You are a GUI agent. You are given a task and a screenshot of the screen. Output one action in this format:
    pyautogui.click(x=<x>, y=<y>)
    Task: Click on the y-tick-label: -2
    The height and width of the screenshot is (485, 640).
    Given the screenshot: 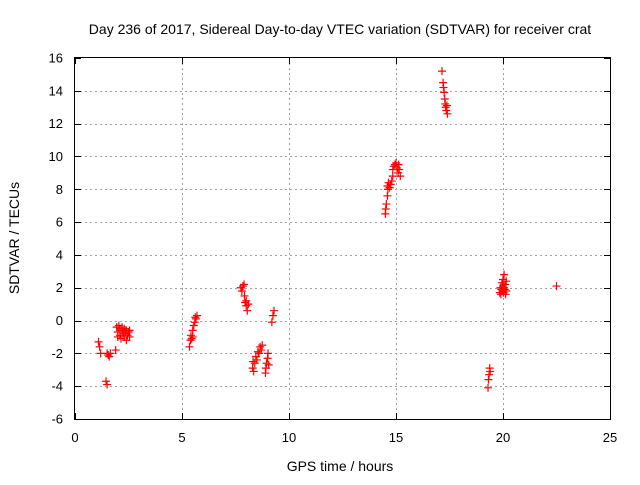 What is the action you would take?
    pyautogui.click(x=57, y=353)
    